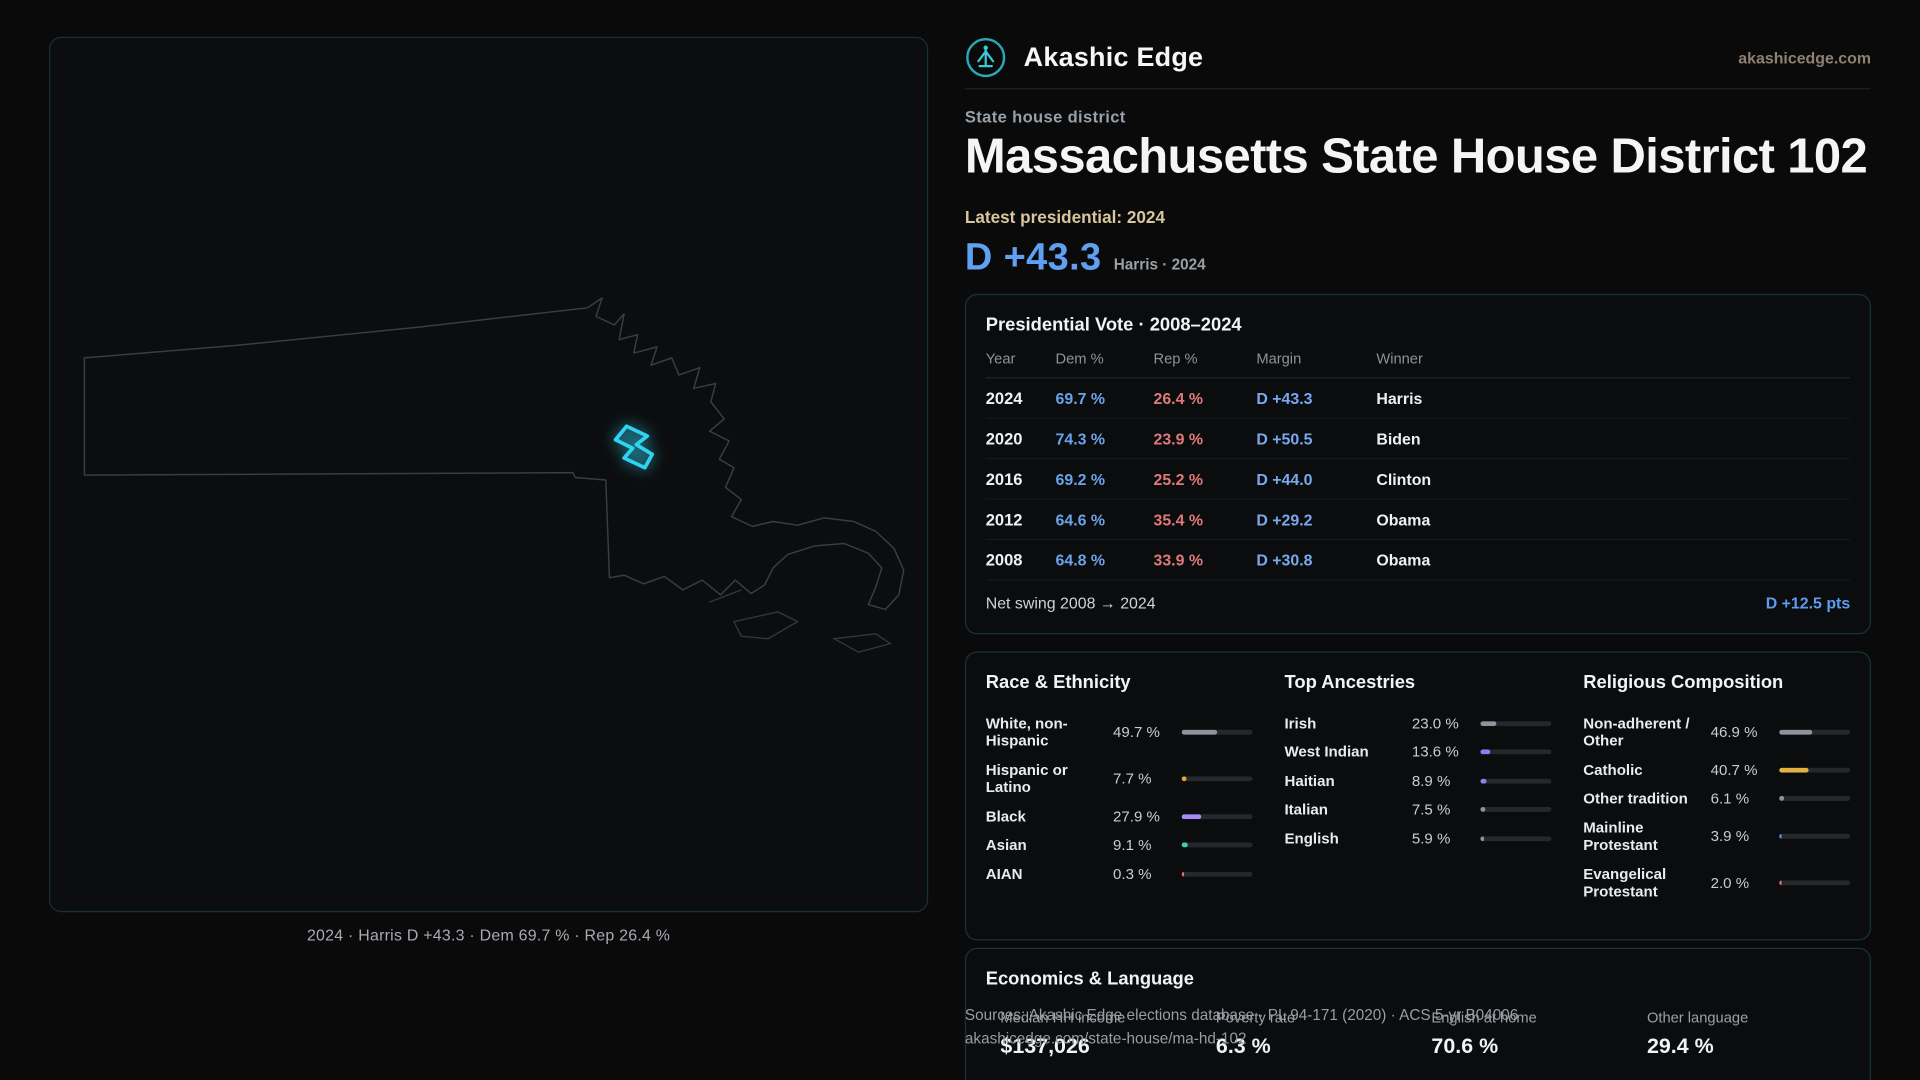 The image size is (1920, 1080). What do you see at coordinates (1178, 519) in the screenshot?
I see `cell-rep: 35.4 %` at bounding box center [1178, 519].